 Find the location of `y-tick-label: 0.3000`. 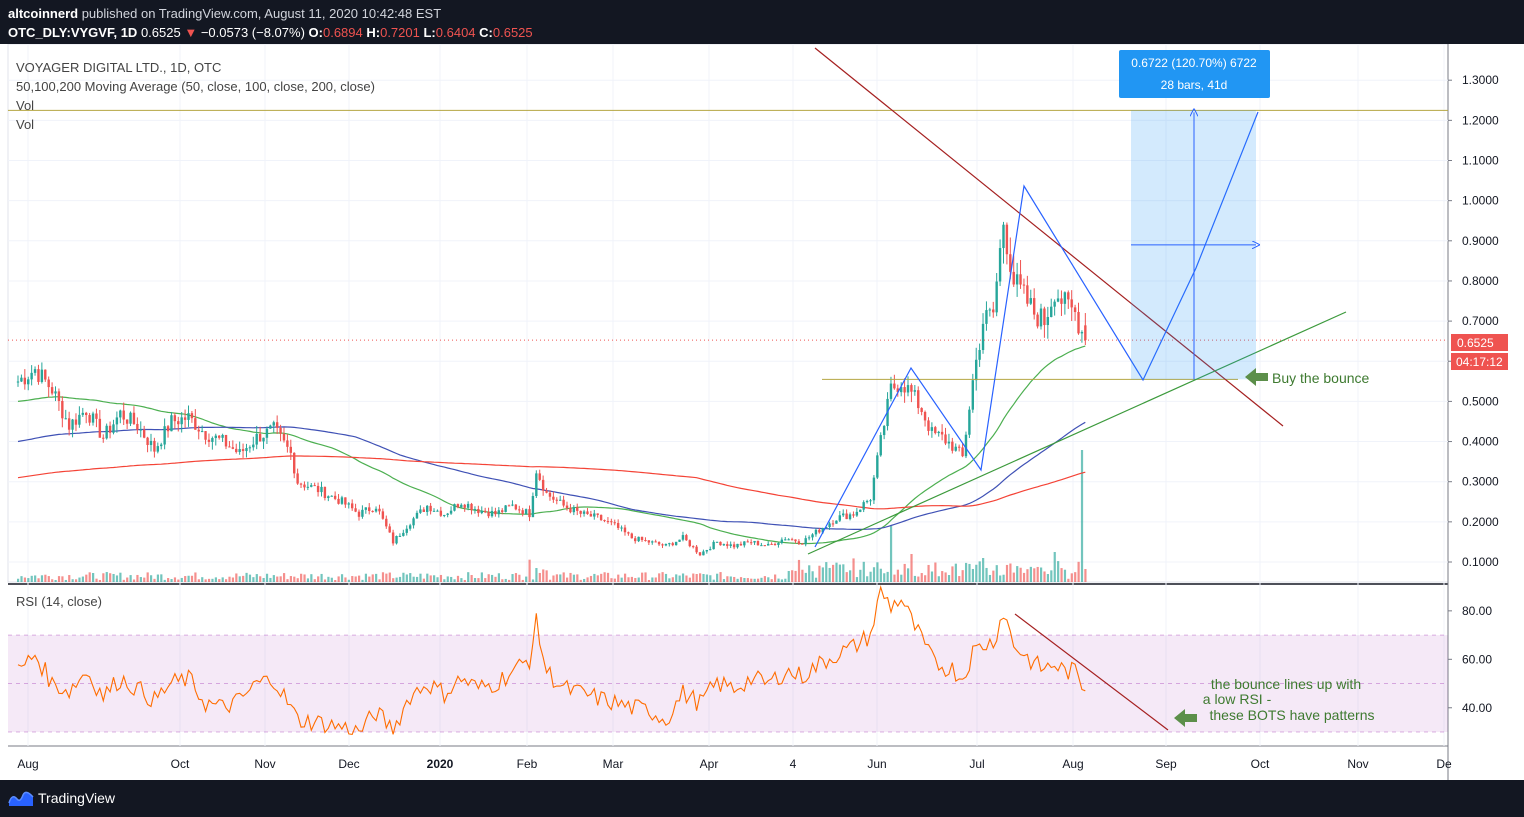

y-tick-label: 0.3000 is located at coordinates (1480, 482).